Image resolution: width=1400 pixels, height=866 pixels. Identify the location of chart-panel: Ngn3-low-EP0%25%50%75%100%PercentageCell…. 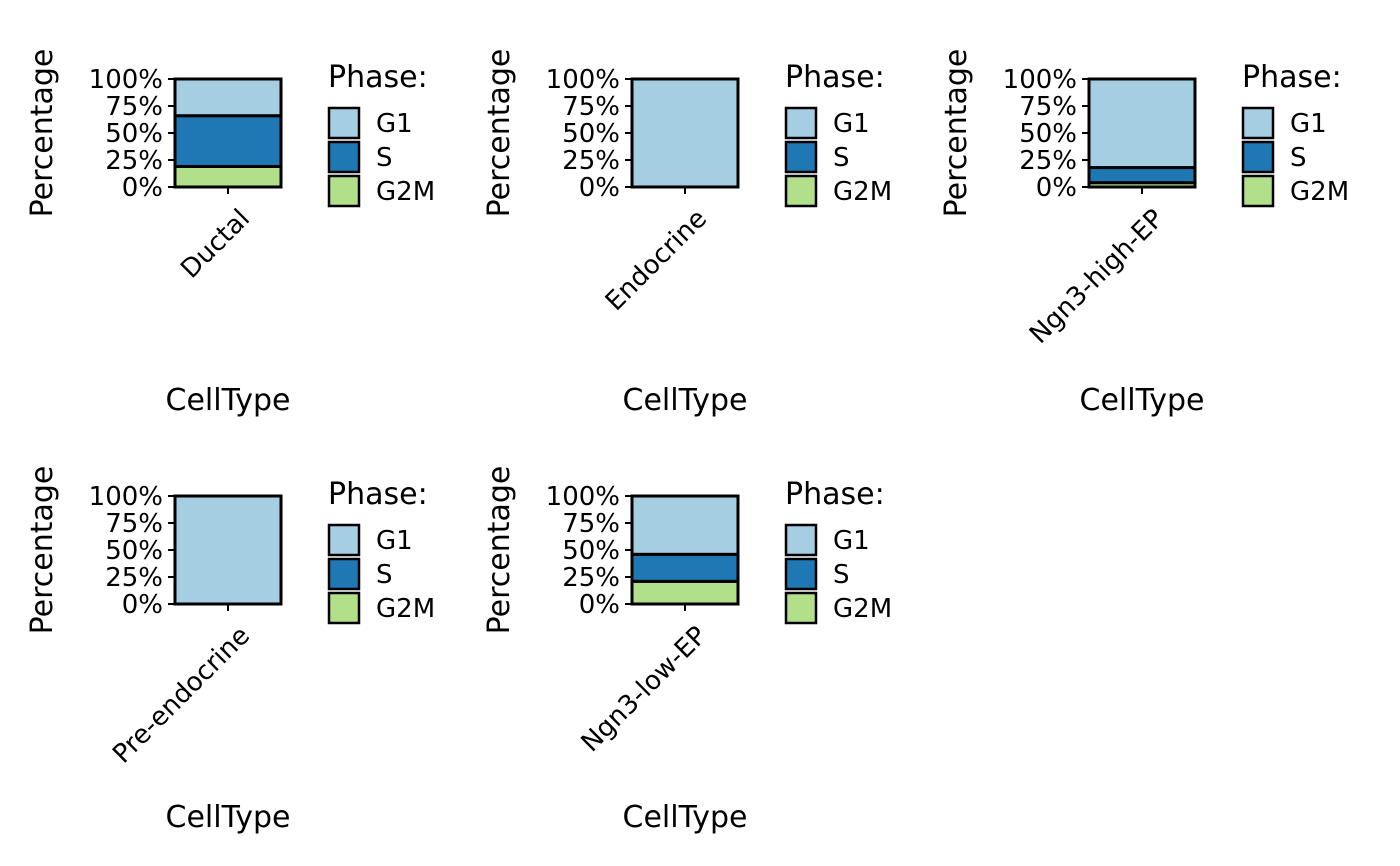
(687, 650).